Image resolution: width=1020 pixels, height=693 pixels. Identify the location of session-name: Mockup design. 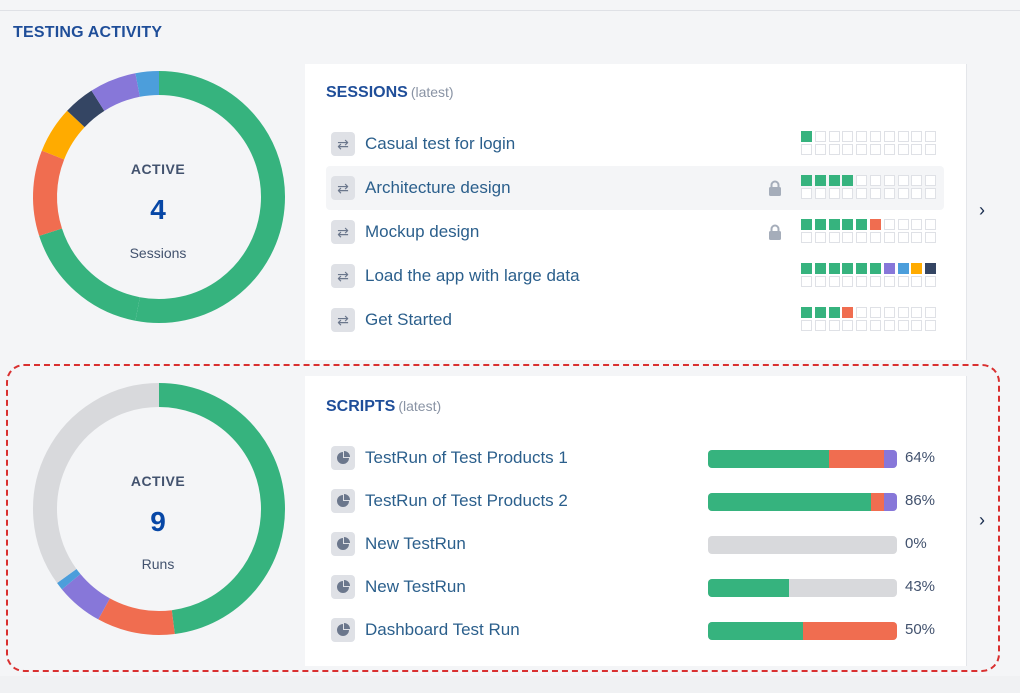
(422, 231).